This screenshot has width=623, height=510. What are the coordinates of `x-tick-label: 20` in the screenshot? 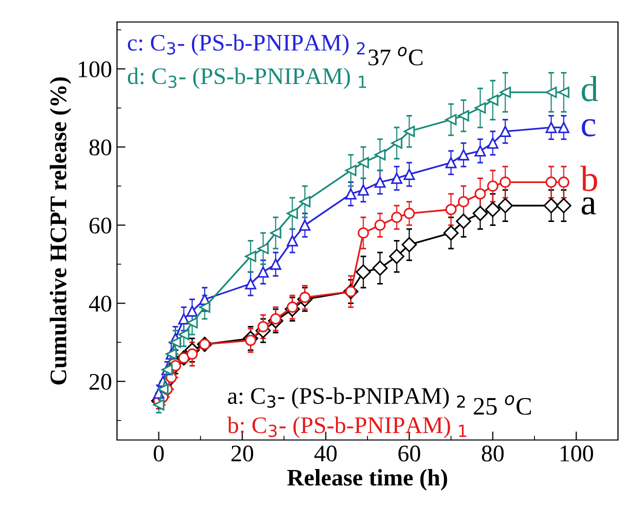 It's located at (242, 454).